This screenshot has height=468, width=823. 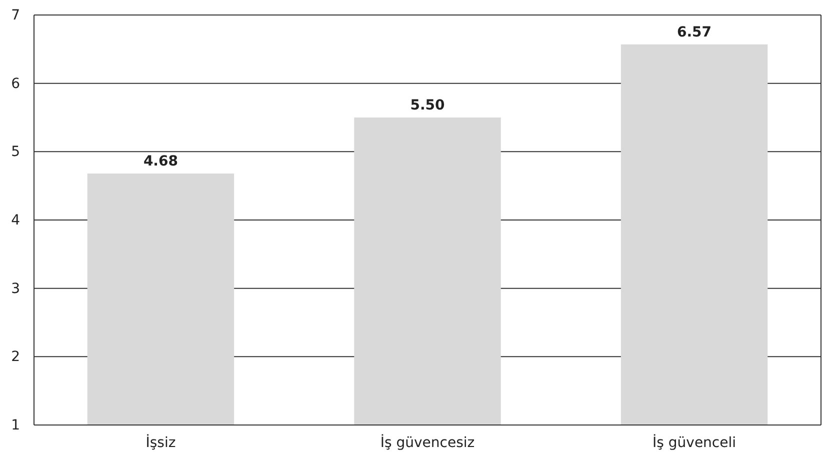 What do you see at coordinates (428, 106) in the screenshot?
I see `data-label: 5.50` at bounding box center [428, 106].